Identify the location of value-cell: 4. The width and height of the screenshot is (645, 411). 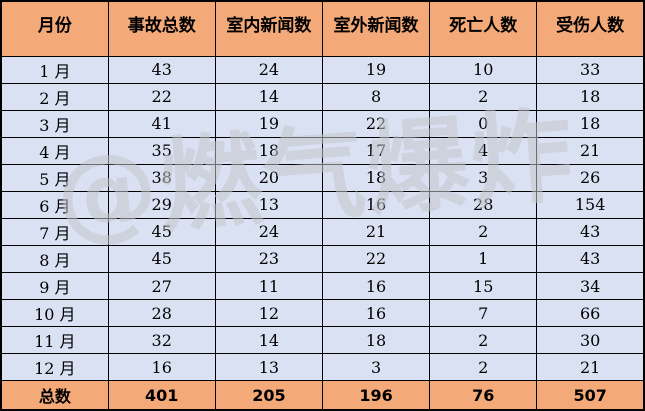
(483, 150).